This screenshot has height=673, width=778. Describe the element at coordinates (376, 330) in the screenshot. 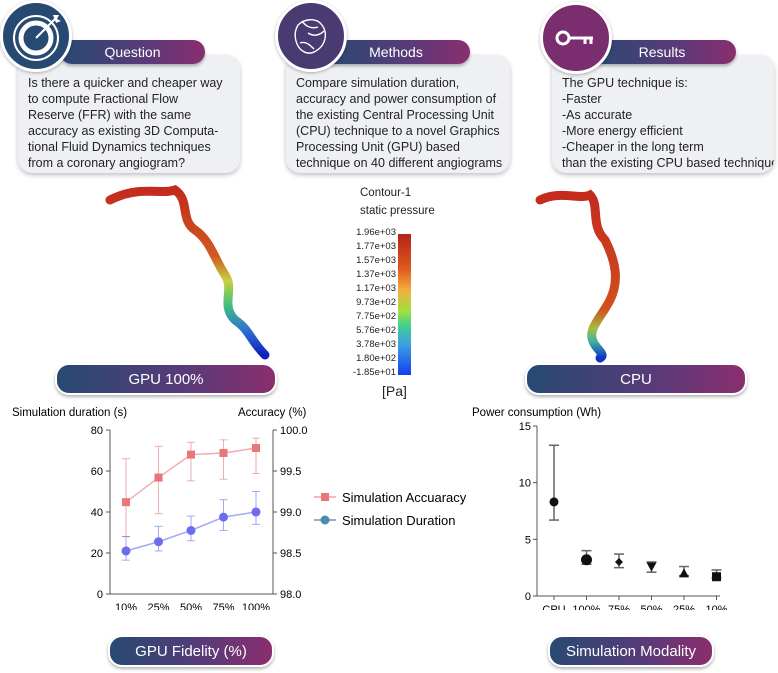

I see `colorbar-tick: 5.76e+02` at that location.